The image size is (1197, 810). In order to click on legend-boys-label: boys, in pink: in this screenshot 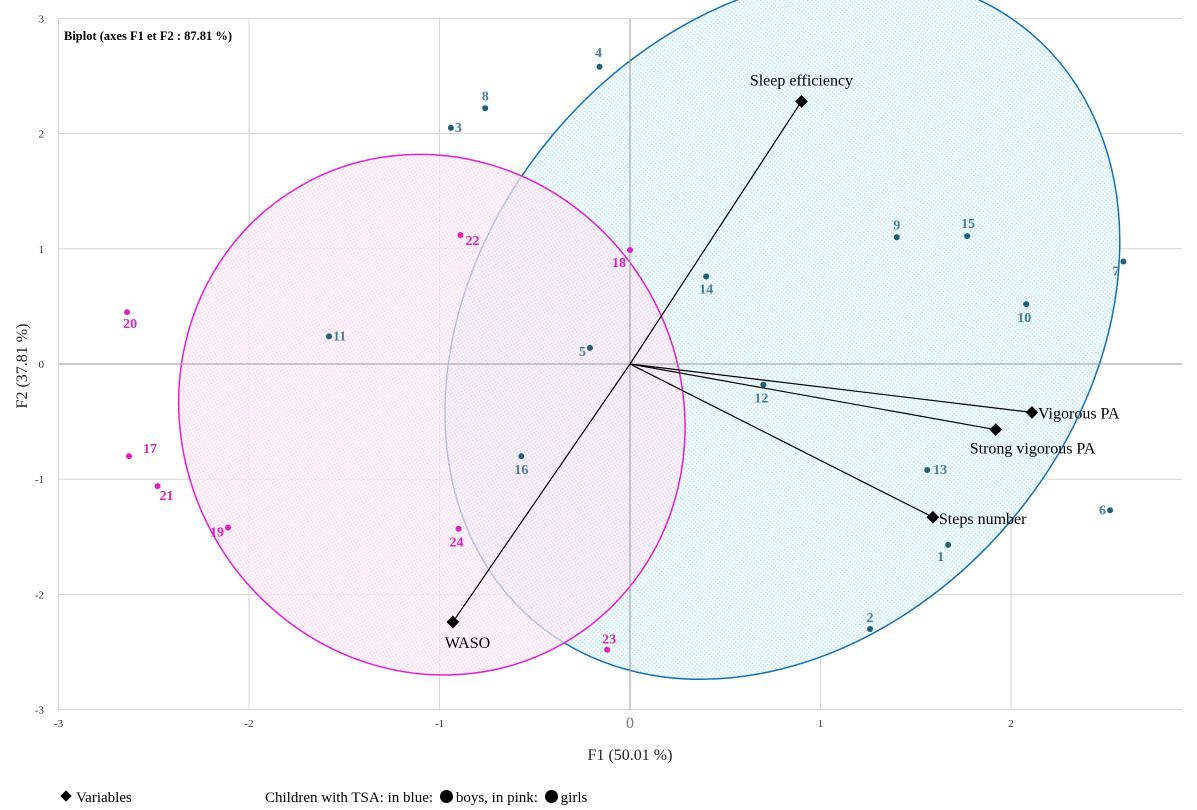, I will do `click(496, 798)`.